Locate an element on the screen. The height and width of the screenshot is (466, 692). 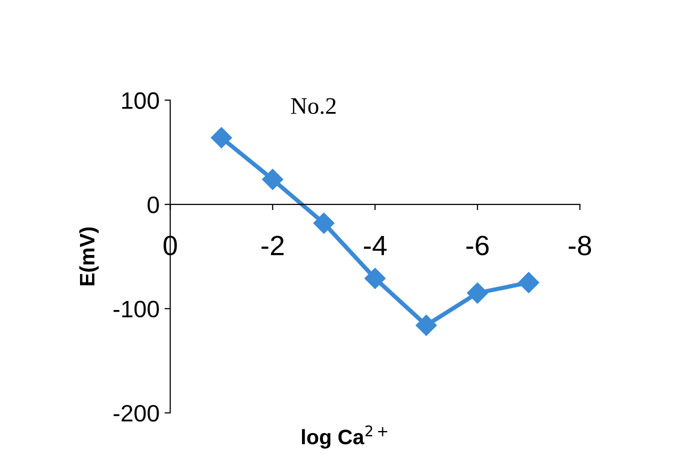
x-tick-label: -2 is located at coordinates (273, 246).